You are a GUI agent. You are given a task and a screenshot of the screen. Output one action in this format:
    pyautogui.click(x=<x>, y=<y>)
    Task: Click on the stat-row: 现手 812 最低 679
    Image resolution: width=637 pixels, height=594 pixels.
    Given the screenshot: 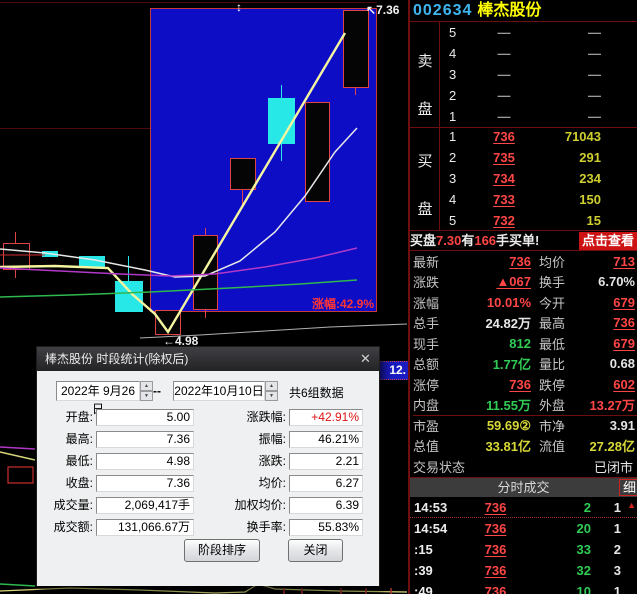 What is the action you would take?
    pyautogui.click(x=524, y=343)
    